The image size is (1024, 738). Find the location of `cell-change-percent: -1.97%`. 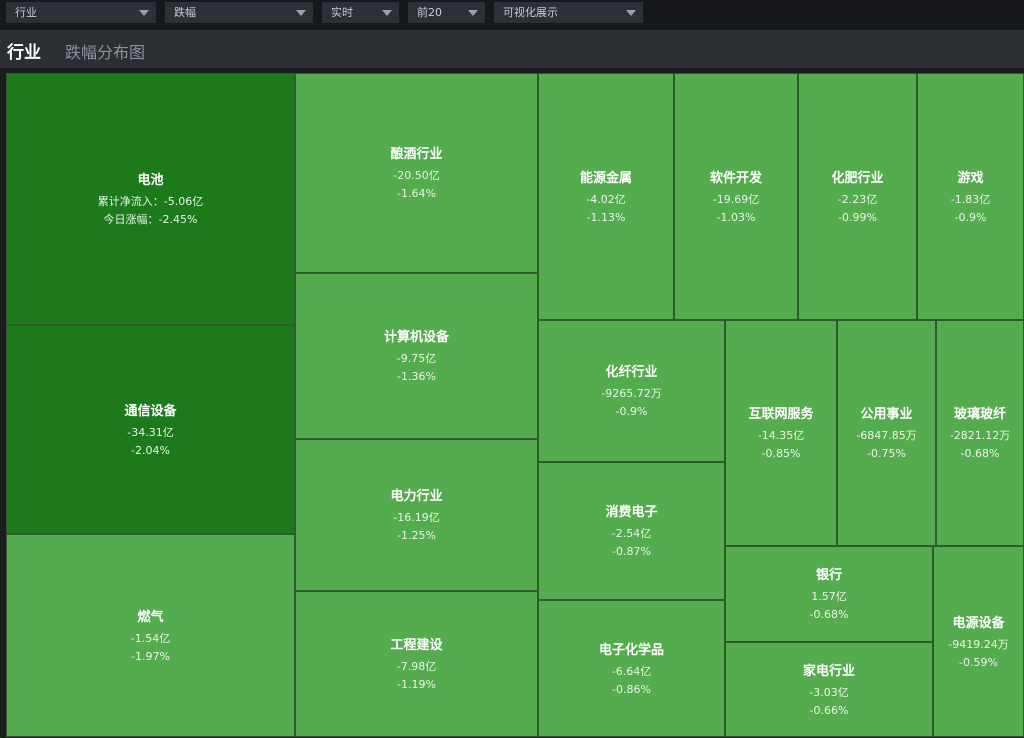

cell-change-percent: -1.97% is located at coordinates (150, 656).